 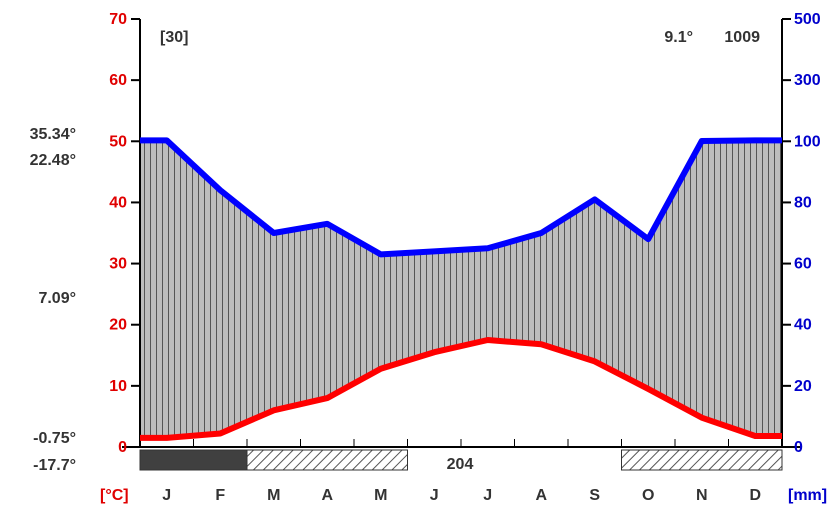 I want to click on temp-tick-label: 70, so click(x=118, y=19).